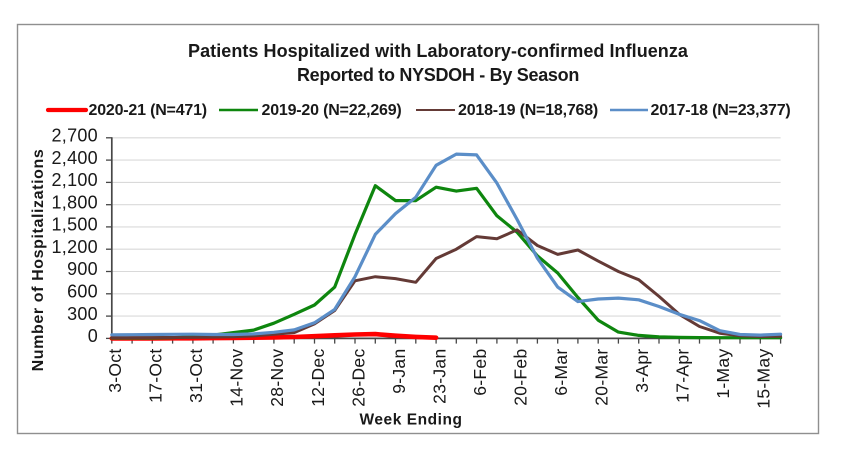 This screenshot has height=466, width=850. What do you see at coordinates (82, 314) in the screenshot?
I see `svg-text: 300` at bounding box center [82, 314].